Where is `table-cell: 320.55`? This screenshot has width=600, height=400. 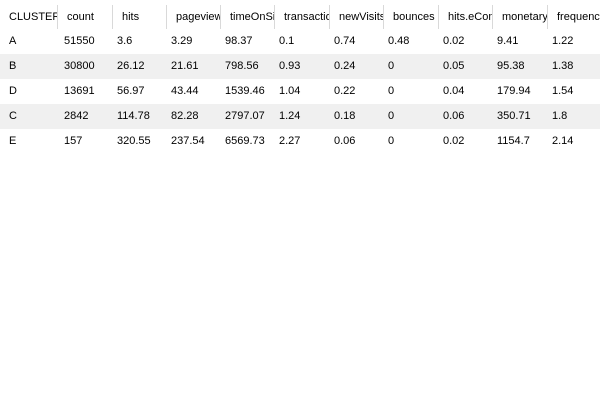 table-cell: 320.55 is located at coordinates (134, 141).